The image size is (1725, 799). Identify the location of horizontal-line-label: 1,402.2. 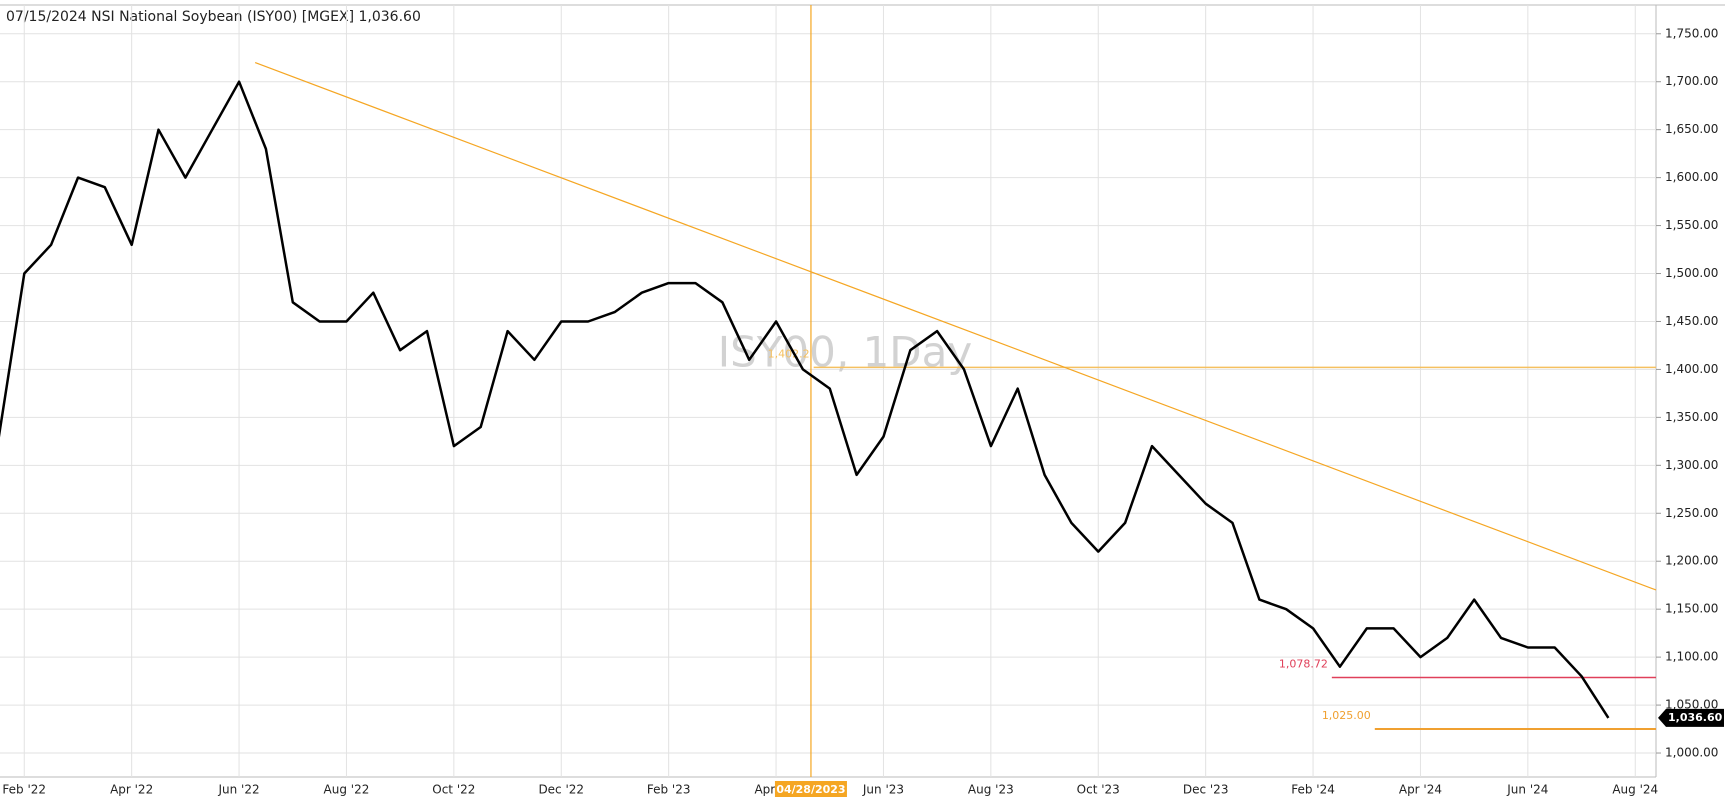
(789, 353).